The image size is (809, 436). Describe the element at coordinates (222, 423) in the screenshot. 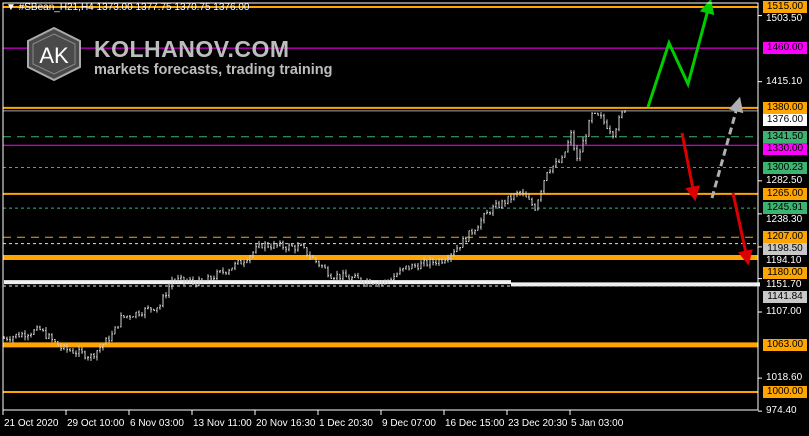

I see `time-tick-label: 13 Nov 11:00` at that location.